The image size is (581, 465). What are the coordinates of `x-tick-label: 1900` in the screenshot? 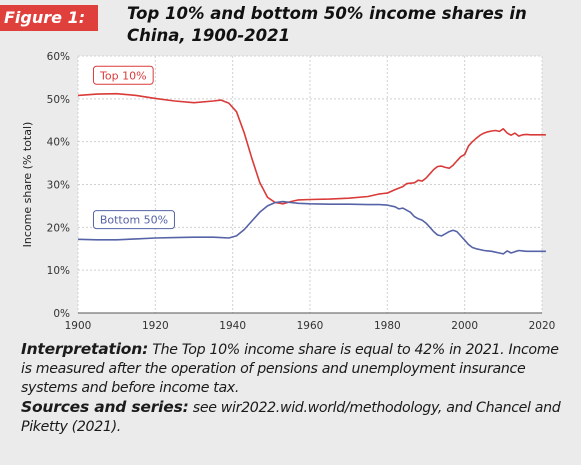 It's located at (78, 326).